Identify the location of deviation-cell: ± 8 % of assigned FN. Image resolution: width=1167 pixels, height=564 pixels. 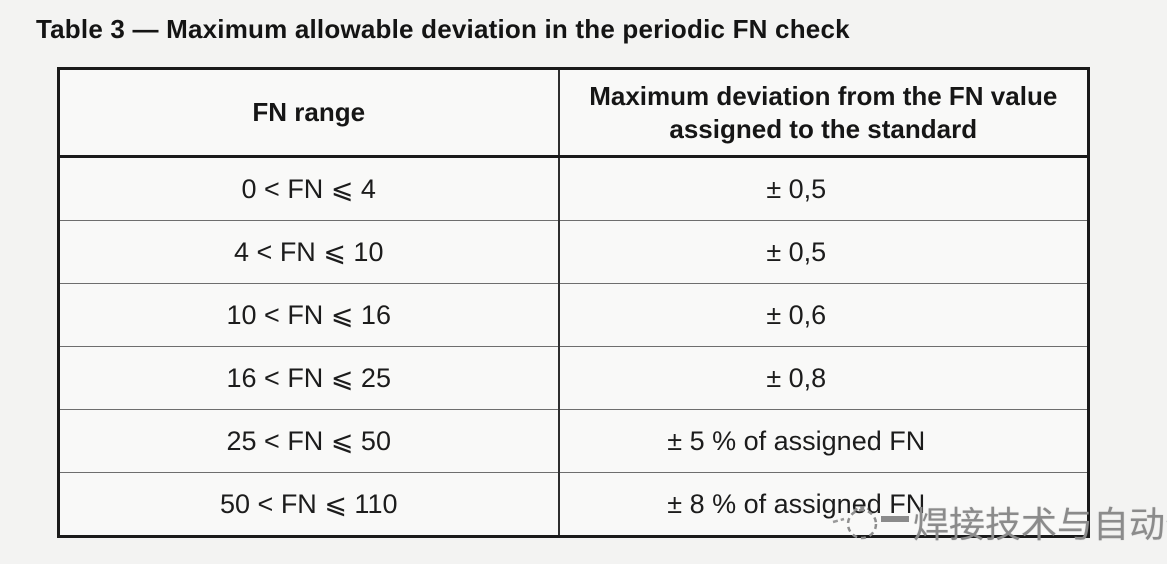
(823, 504).